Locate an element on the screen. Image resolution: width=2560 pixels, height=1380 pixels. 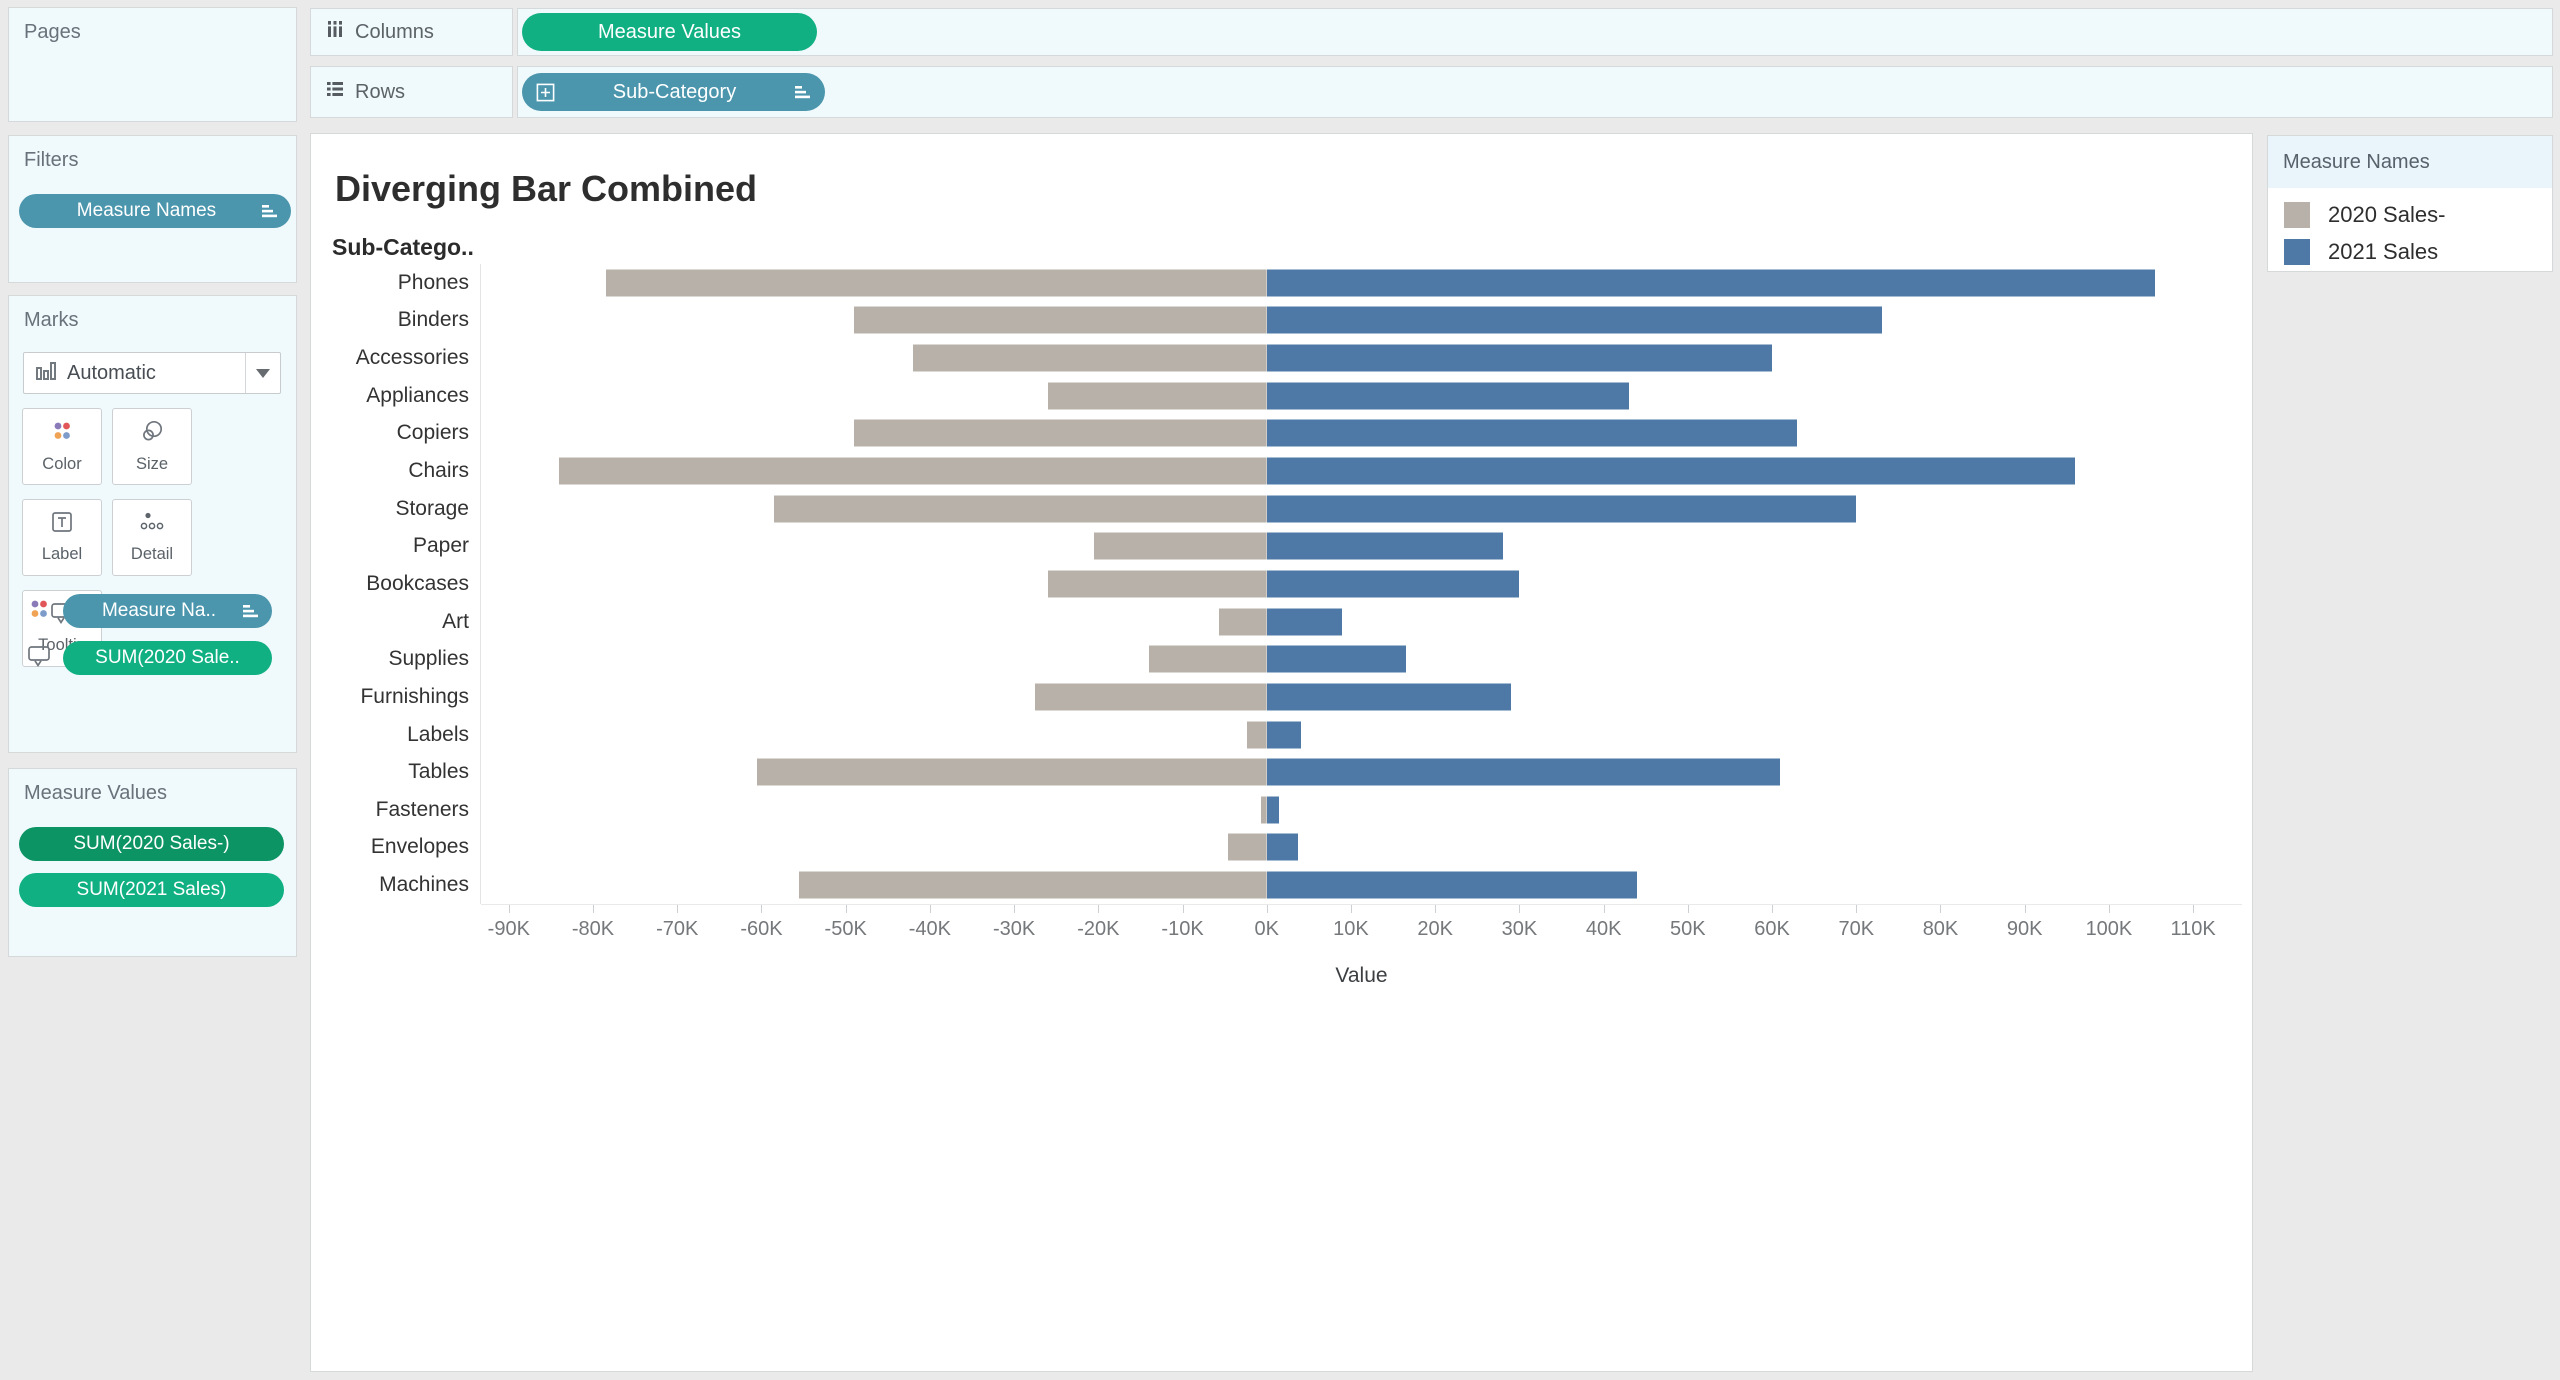
pill-sum-2020-sale: SUM(2020 Sale.. is located at coordinates (167, 658).